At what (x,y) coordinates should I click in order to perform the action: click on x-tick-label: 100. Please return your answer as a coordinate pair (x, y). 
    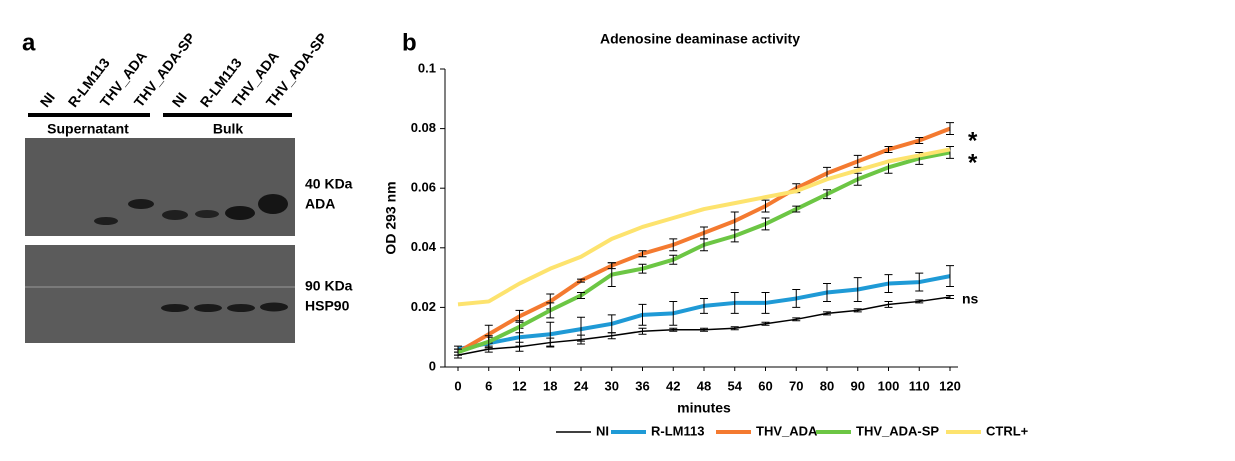
    Looking at the image, I should click on (889, 385).